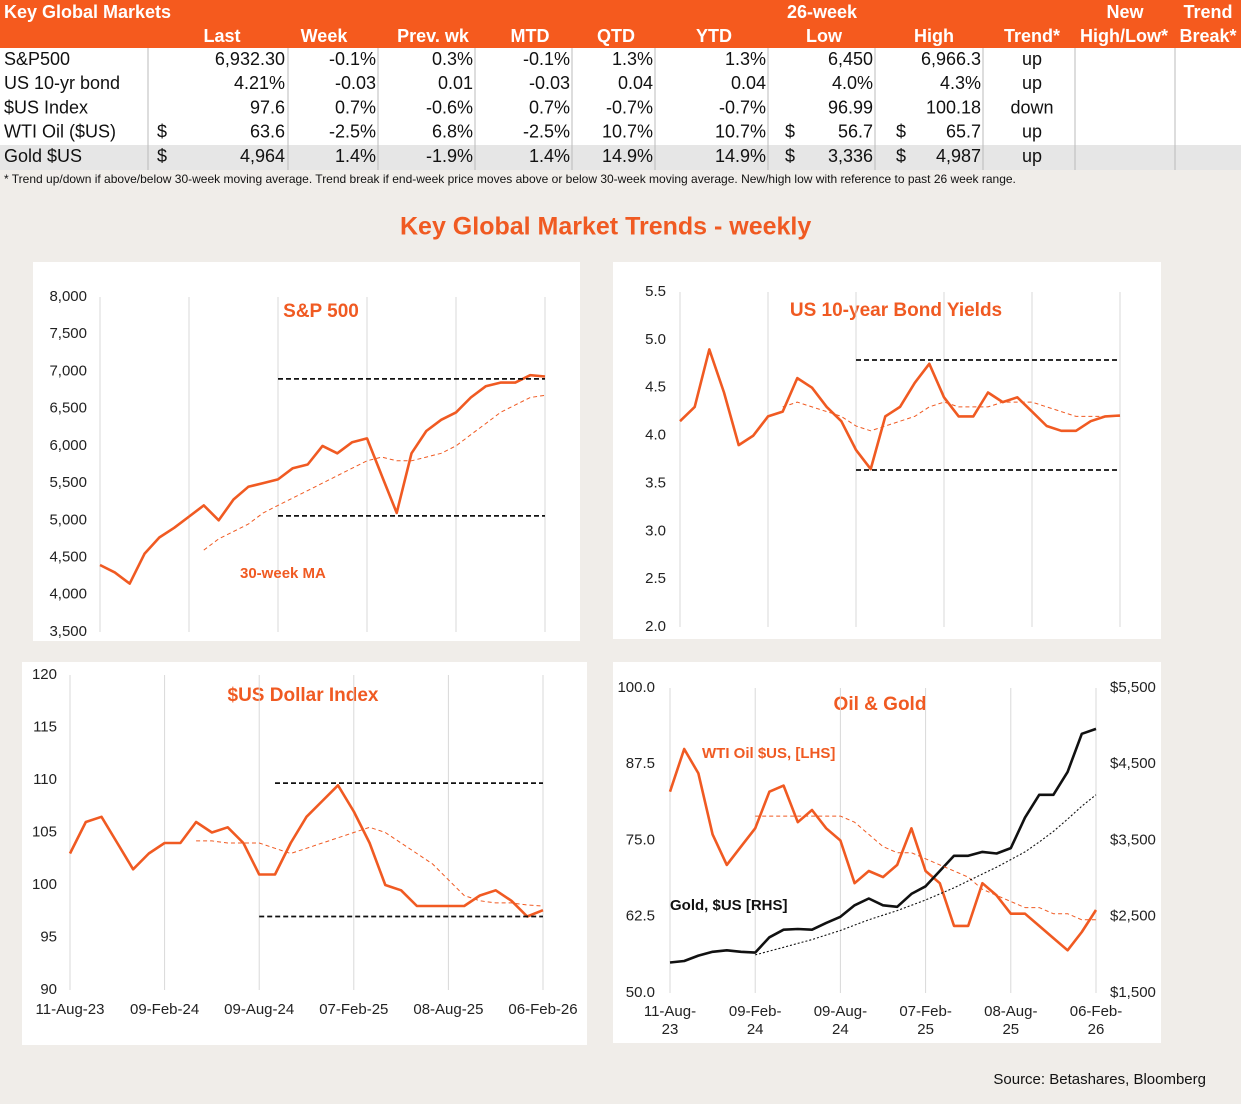 The width and height of the screenshot is (1241, 1104). What do you see at coordinates (640, 992) in the screenshot?
I see `y-tick-label: 50.0` at bounding box center [640, 992].